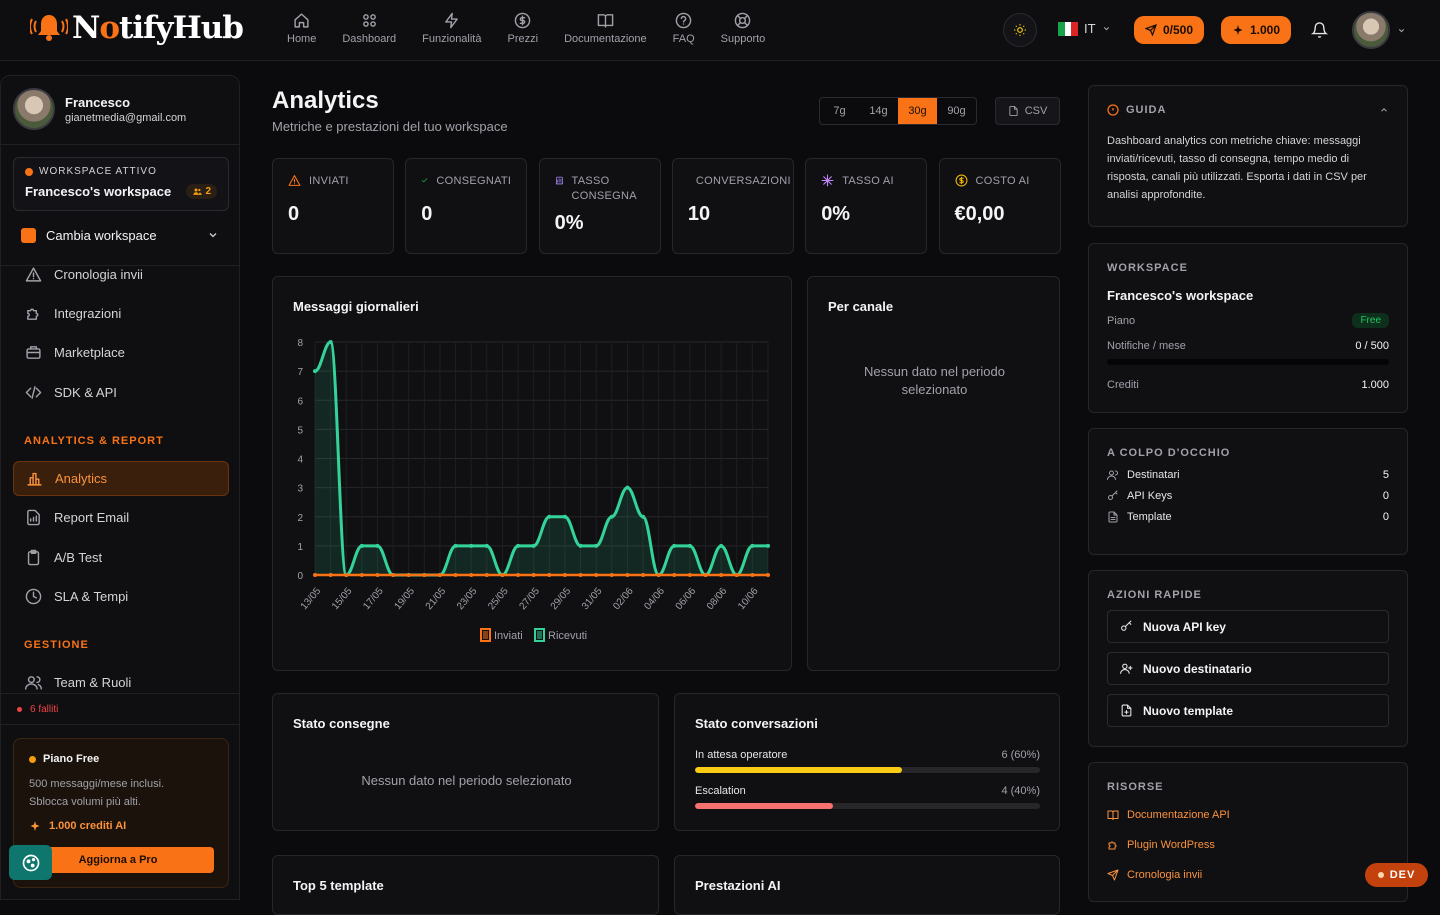  Describe the element at coordinates (1248, 875) in the screenshot. I see `resource-link: Cronologia invii` at that location.